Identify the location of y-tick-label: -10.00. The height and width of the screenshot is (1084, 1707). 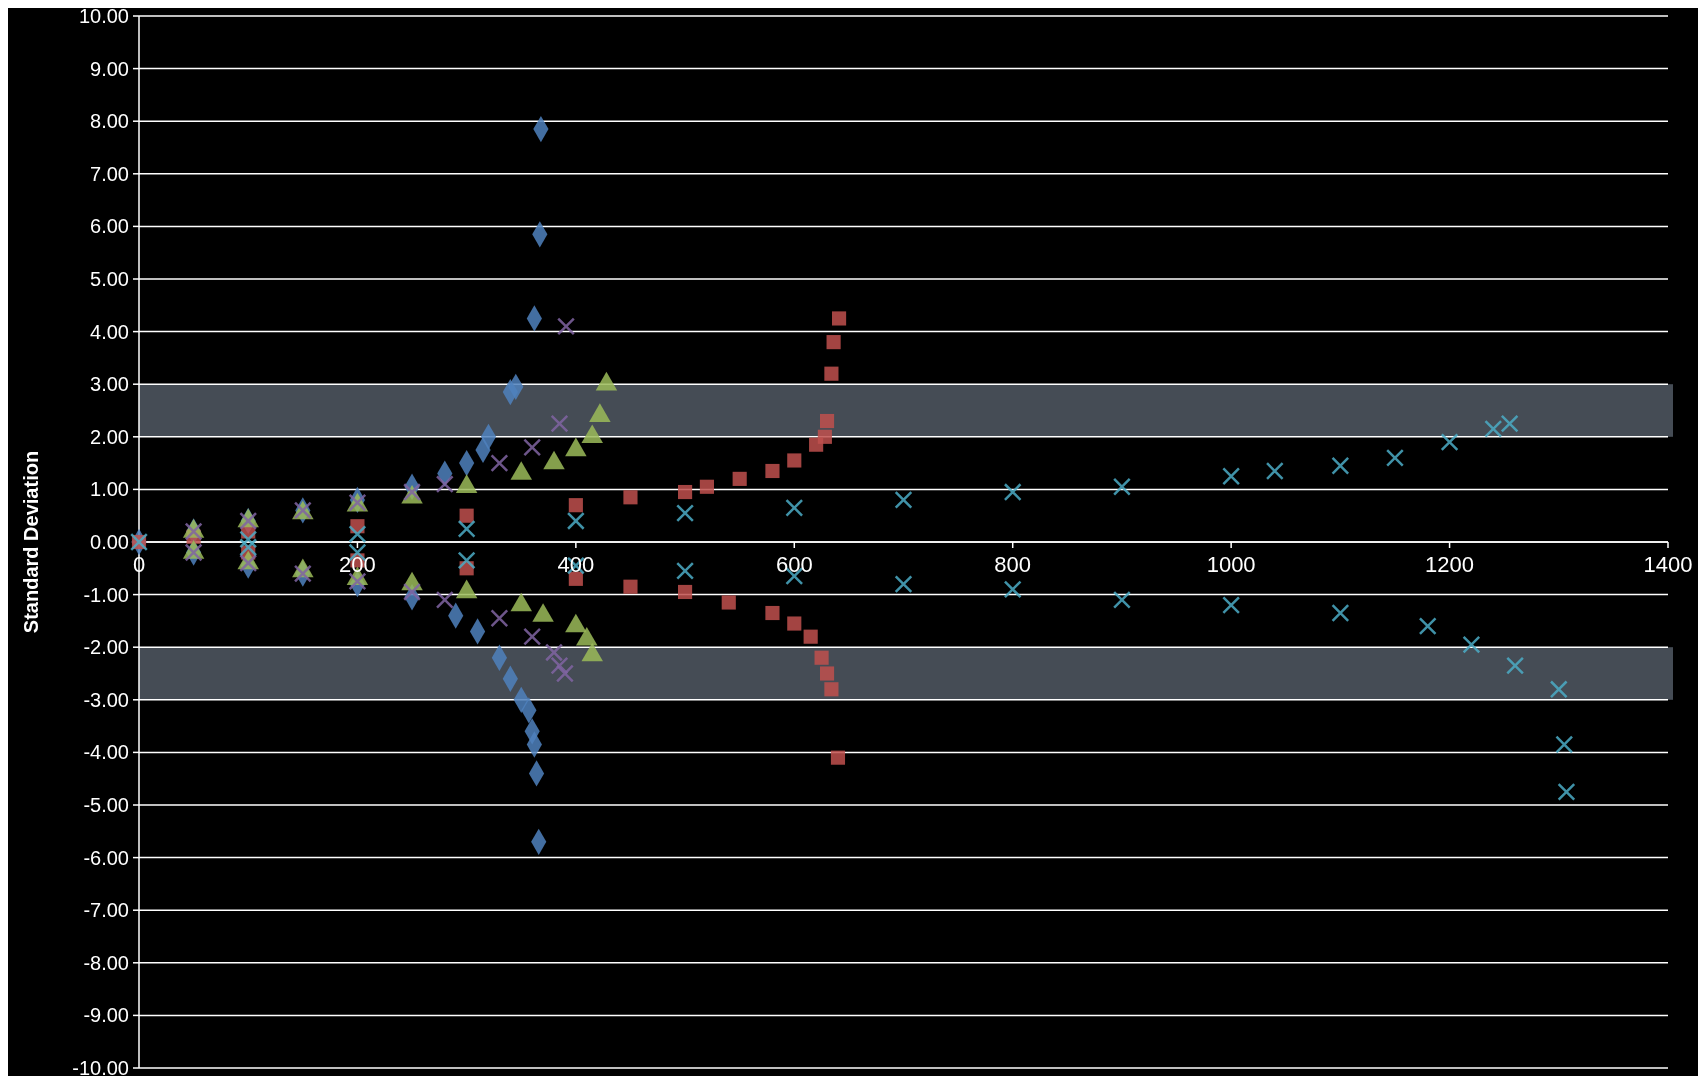
(100, 1068).